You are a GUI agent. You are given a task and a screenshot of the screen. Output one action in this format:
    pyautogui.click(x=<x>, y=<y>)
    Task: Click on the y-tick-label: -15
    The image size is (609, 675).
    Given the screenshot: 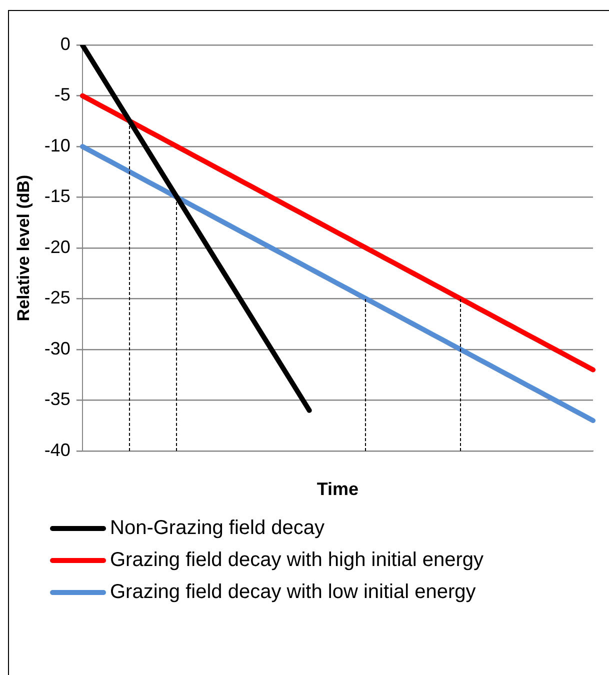 What is the action you would take?
    pyautogui.click(x=57, y=196)
    